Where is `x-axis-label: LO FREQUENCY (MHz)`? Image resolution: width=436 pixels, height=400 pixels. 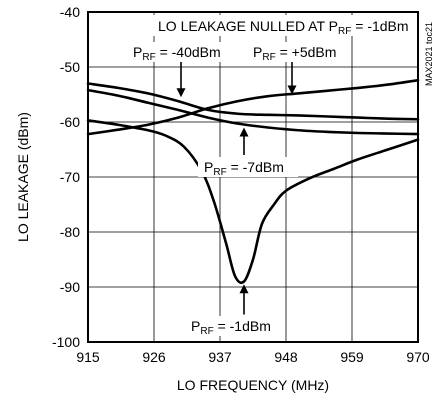
x-axis-label: LO FREQUENCY (MHz) is located at coordinates (253, 385).